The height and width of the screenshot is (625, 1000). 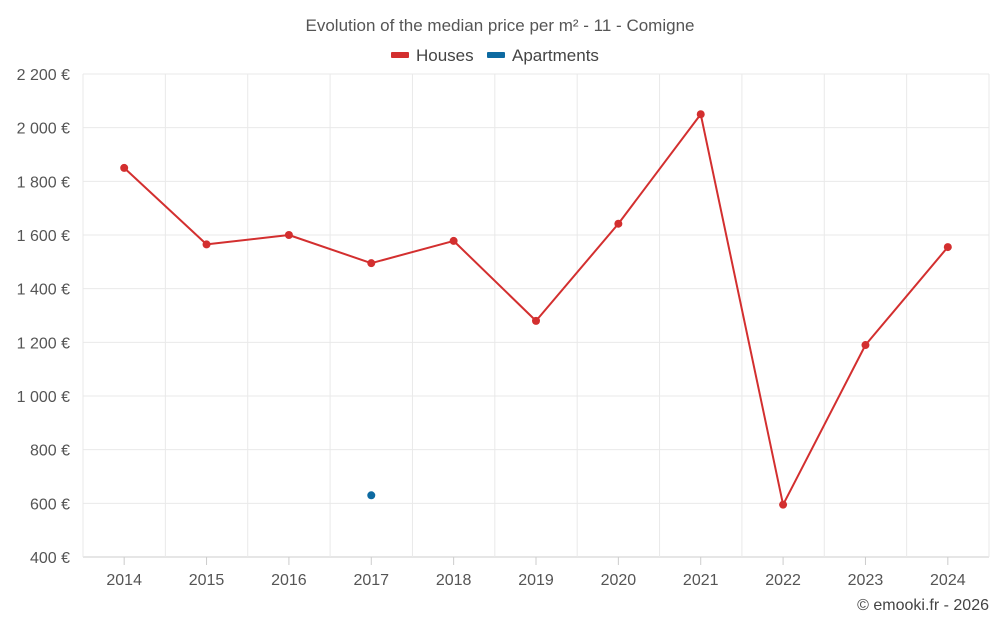 I want to click on data-point-apartments, so click(x=371, y=495).